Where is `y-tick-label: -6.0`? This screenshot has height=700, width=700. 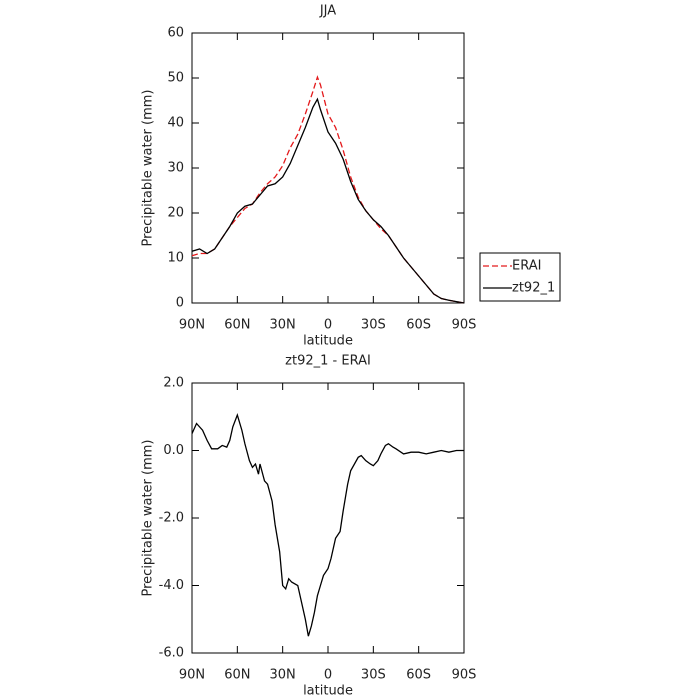
y-tick-label: -6.0 is located at coordinates (171, 653).